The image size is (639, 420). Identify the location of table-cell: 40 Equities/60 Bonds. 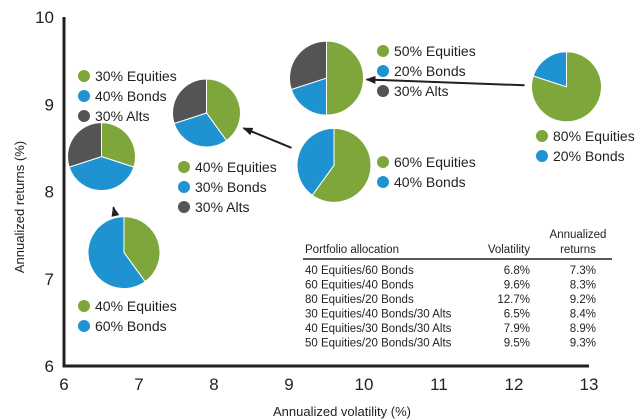
(359, 271).